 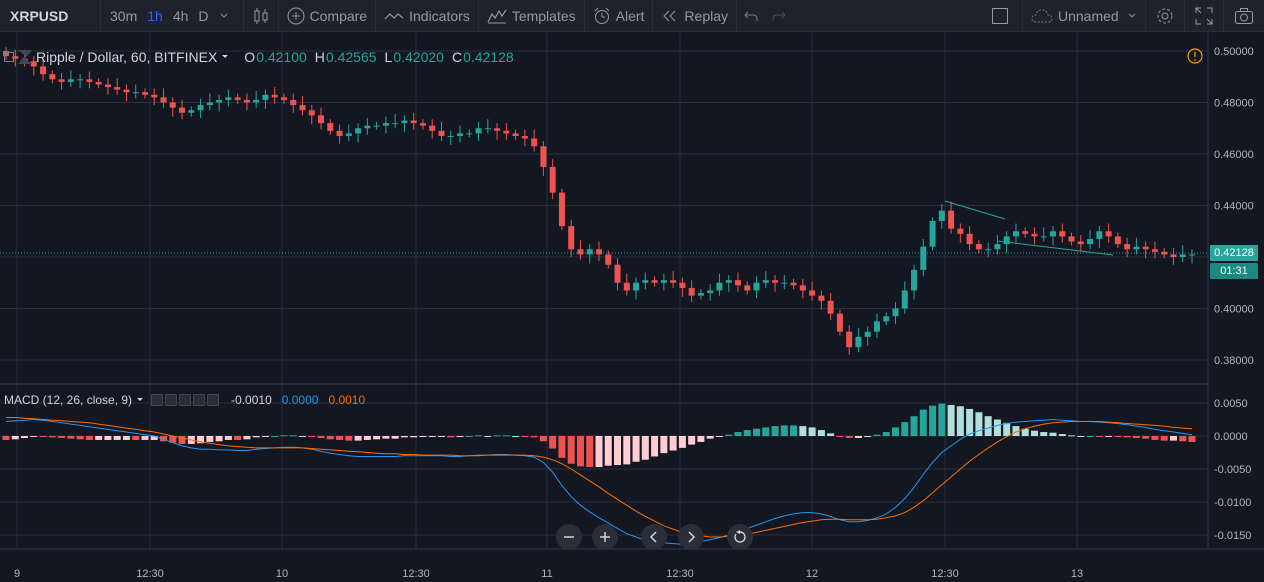 I want to click on exclamation-circle-icon, so click(x=1195, y=56).